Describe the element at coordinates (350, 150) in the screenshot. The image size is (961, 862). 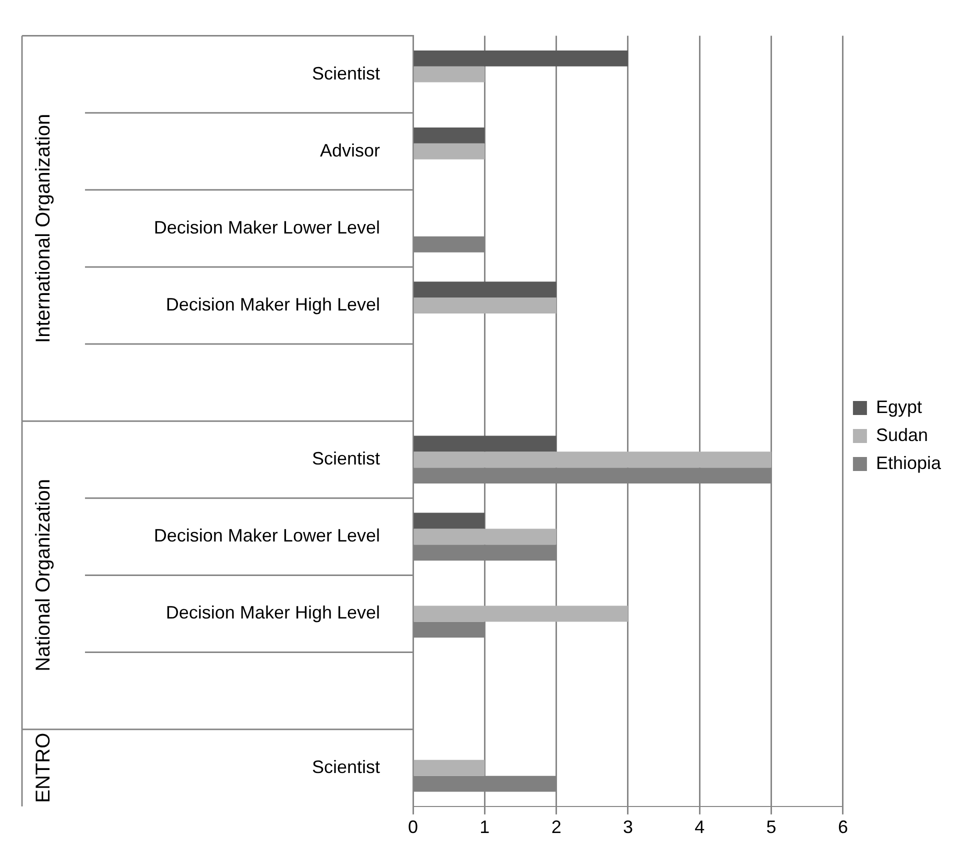
I see `y-tick-label: Advisor` at that location.